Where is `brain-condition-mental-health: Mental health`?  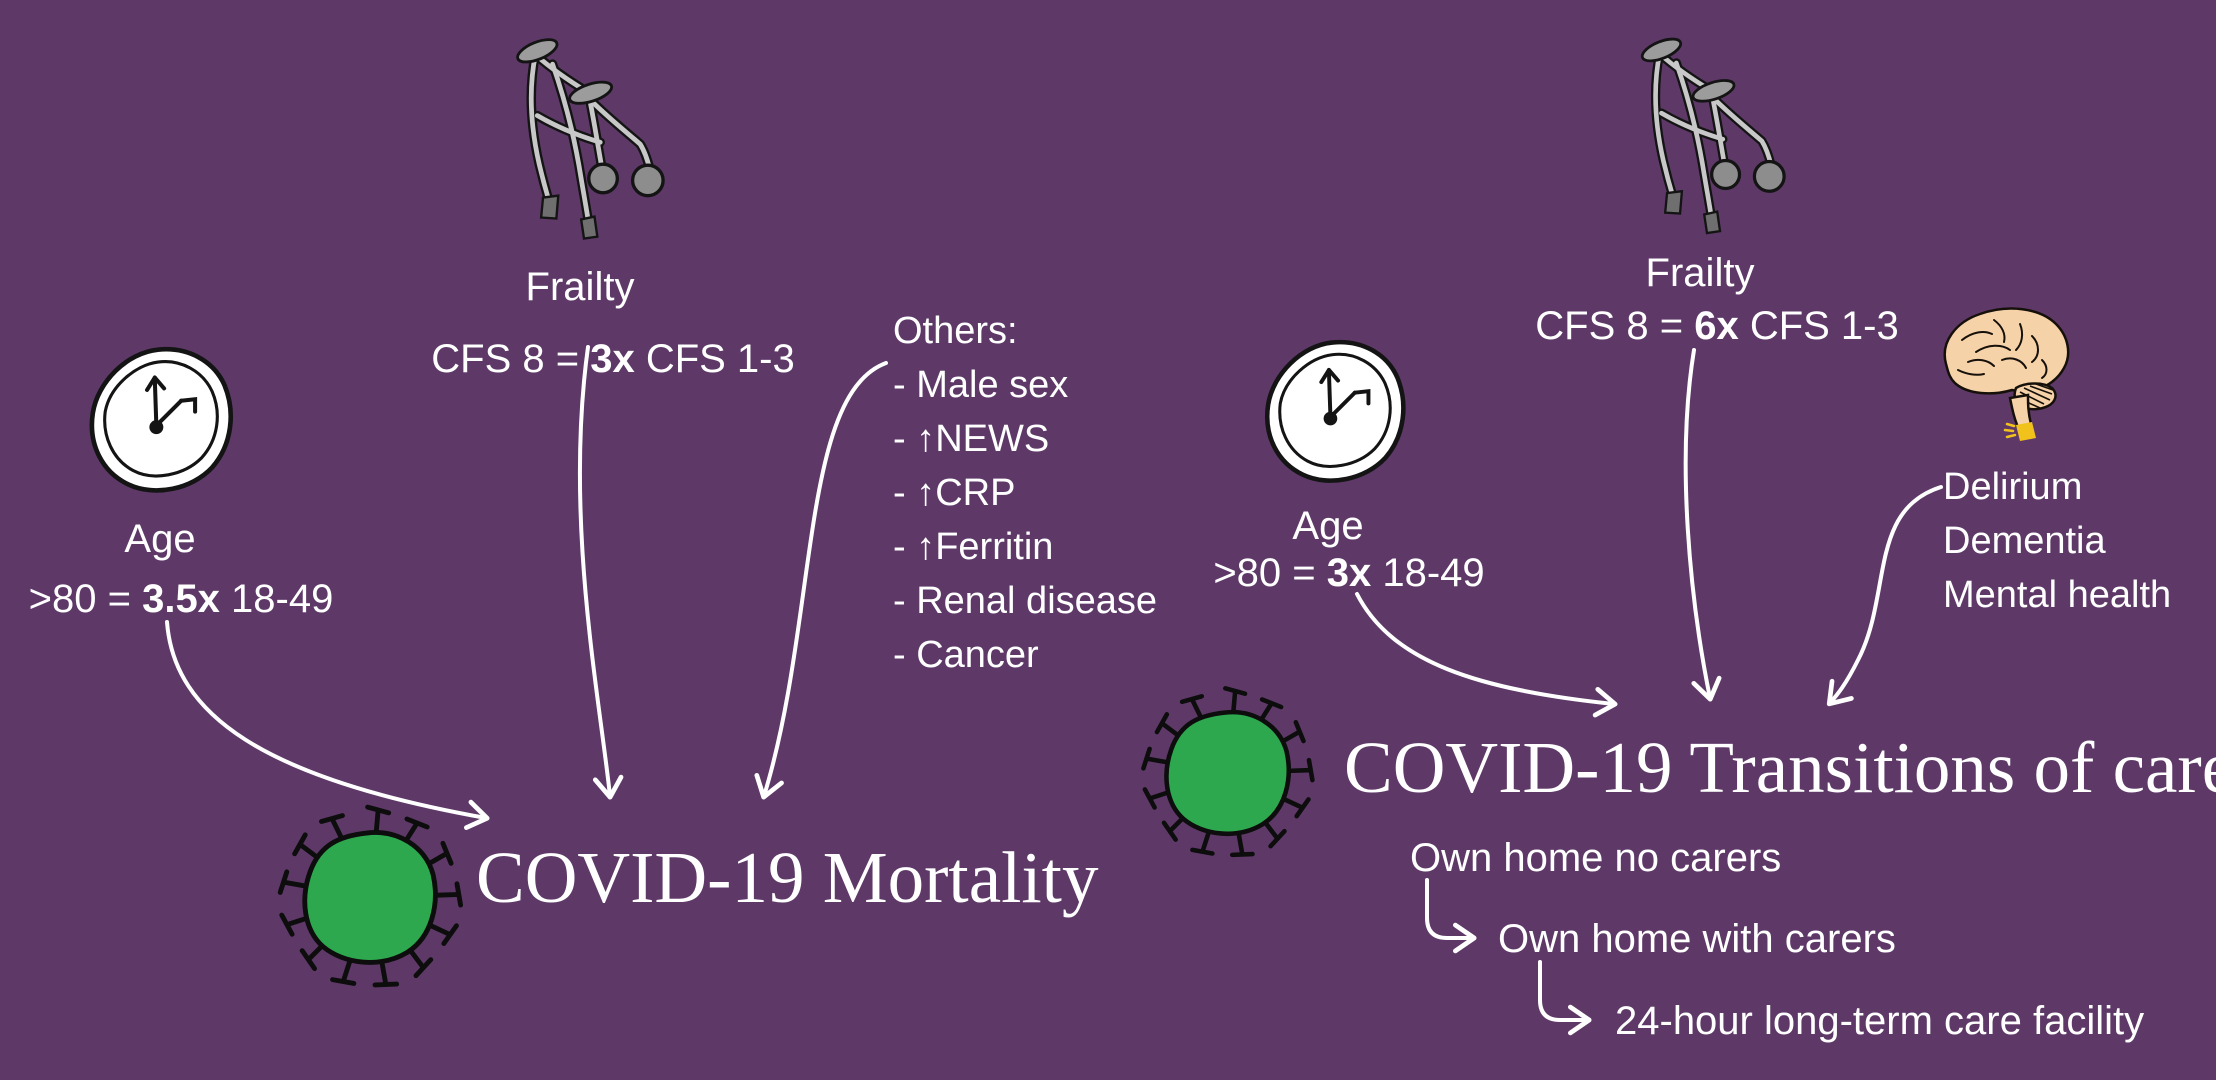 brain-condition-mental-health: Mental health is located at coordinates (2057, 595).